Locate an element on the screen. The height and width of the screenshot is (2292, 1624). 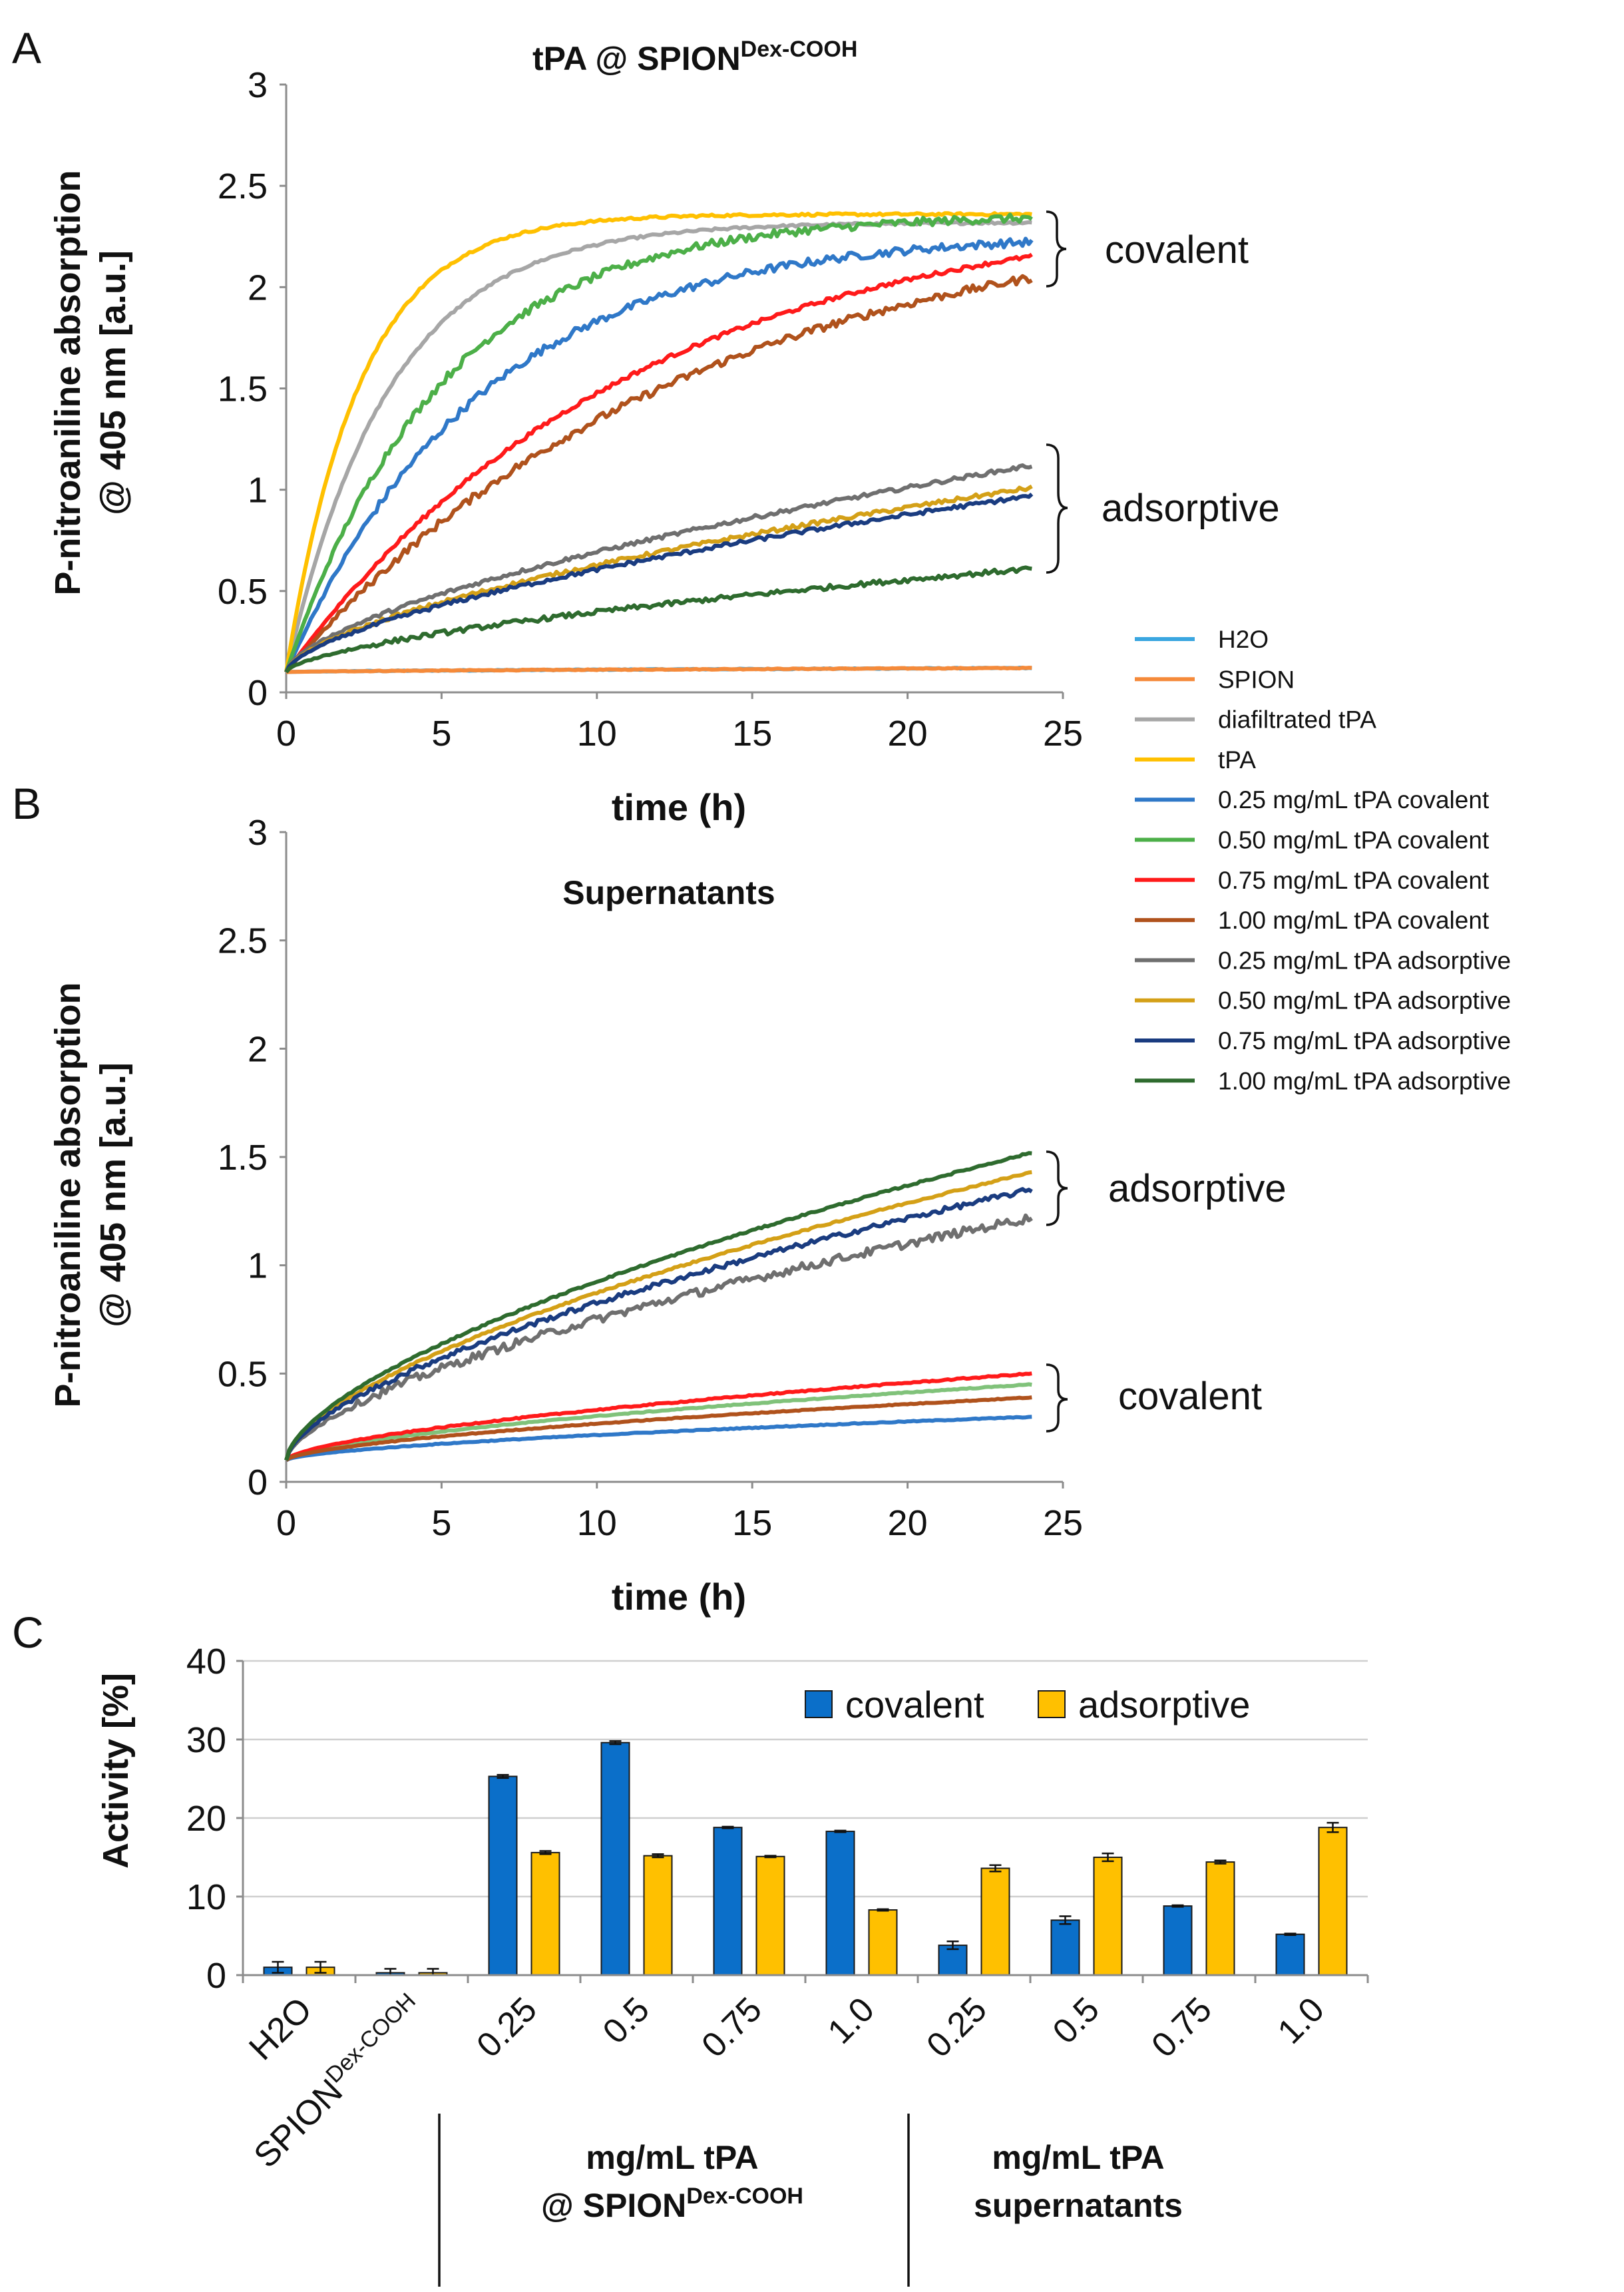
panel-b-series is located at coordinates (659, 1307).